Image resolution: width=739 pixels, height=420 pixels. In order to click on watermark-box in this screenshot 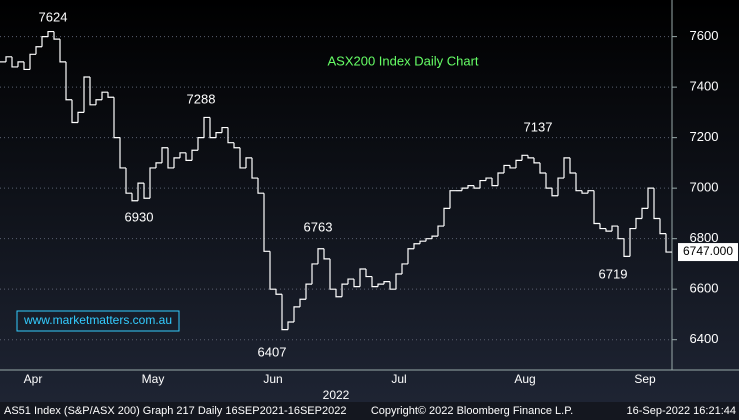, I will do `click(98, 321)`.